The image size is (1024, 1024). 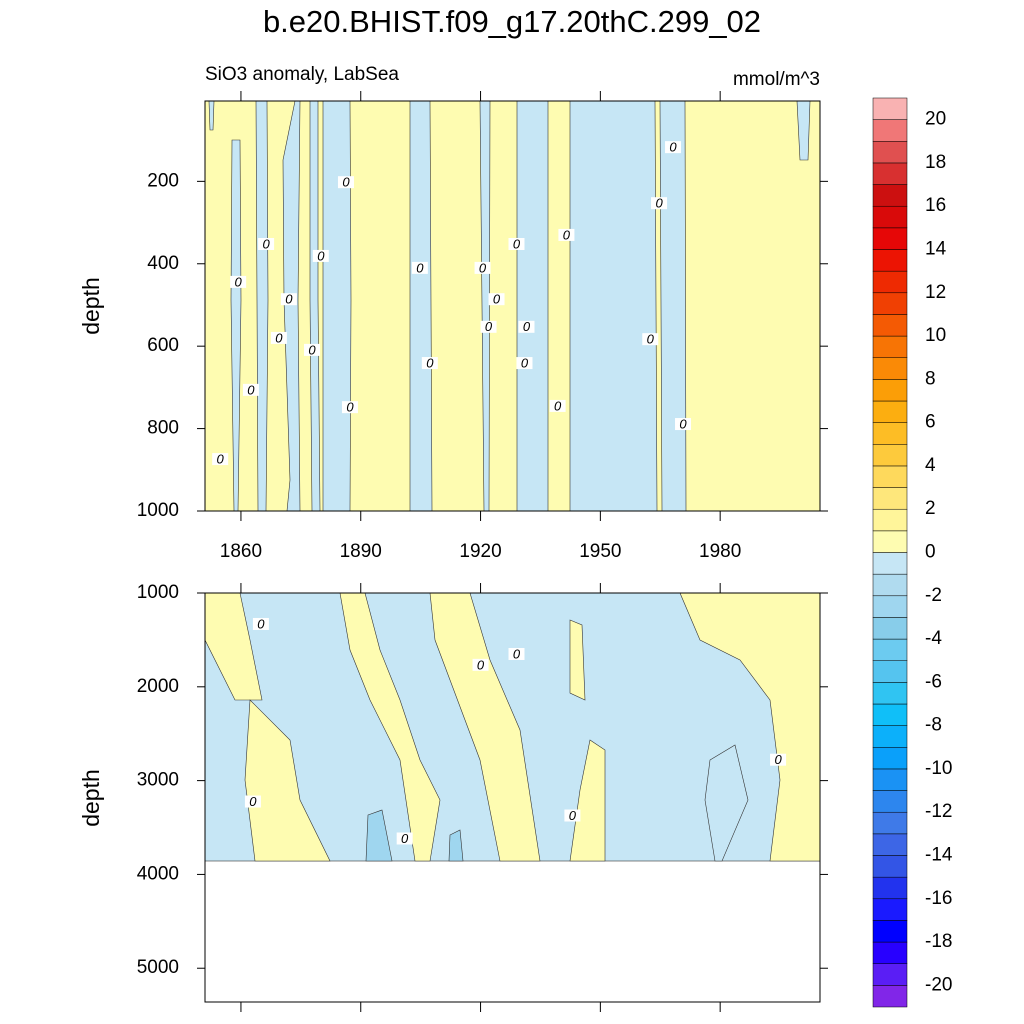 What do you see at coordinates (930, 378) in the screenshot?
I see `colorbar-label: 8` at bounding box center [930, 378].